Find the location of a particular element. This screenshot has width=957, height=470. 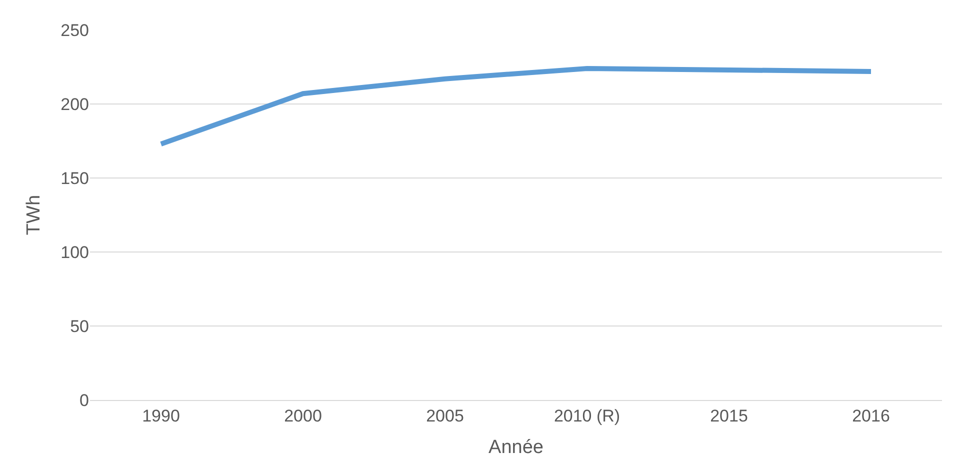

y-tick-label: 150 is located at coordinates (74, 178).